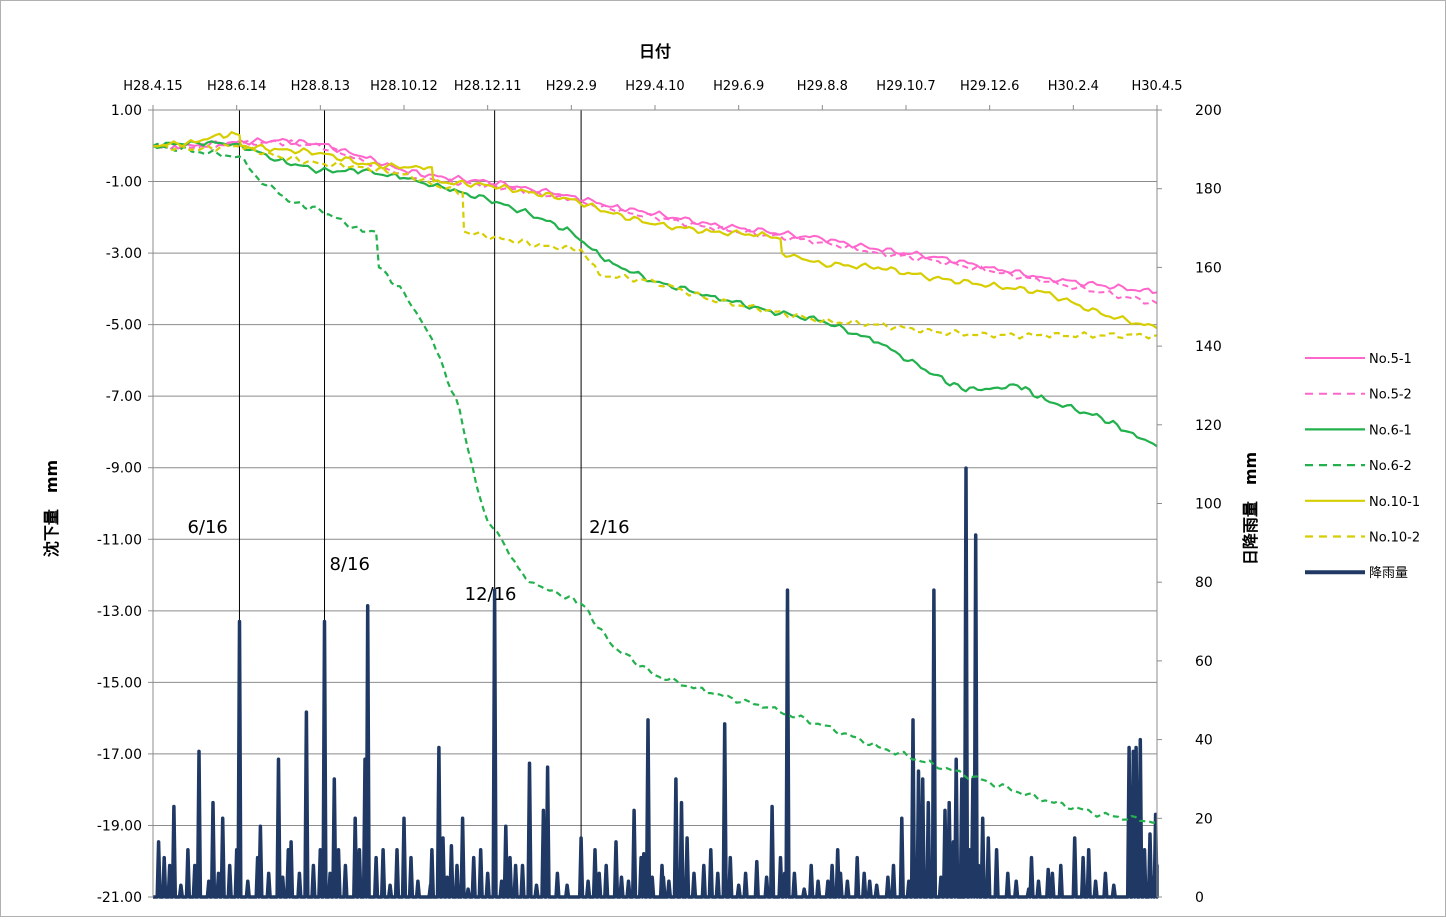 This screenshot has width=1446, height=921. What do you see at coordinates (571, 86) in the screenshot?
I see `x-tick-label: H29.2.9` at bounding box center [571, 86].